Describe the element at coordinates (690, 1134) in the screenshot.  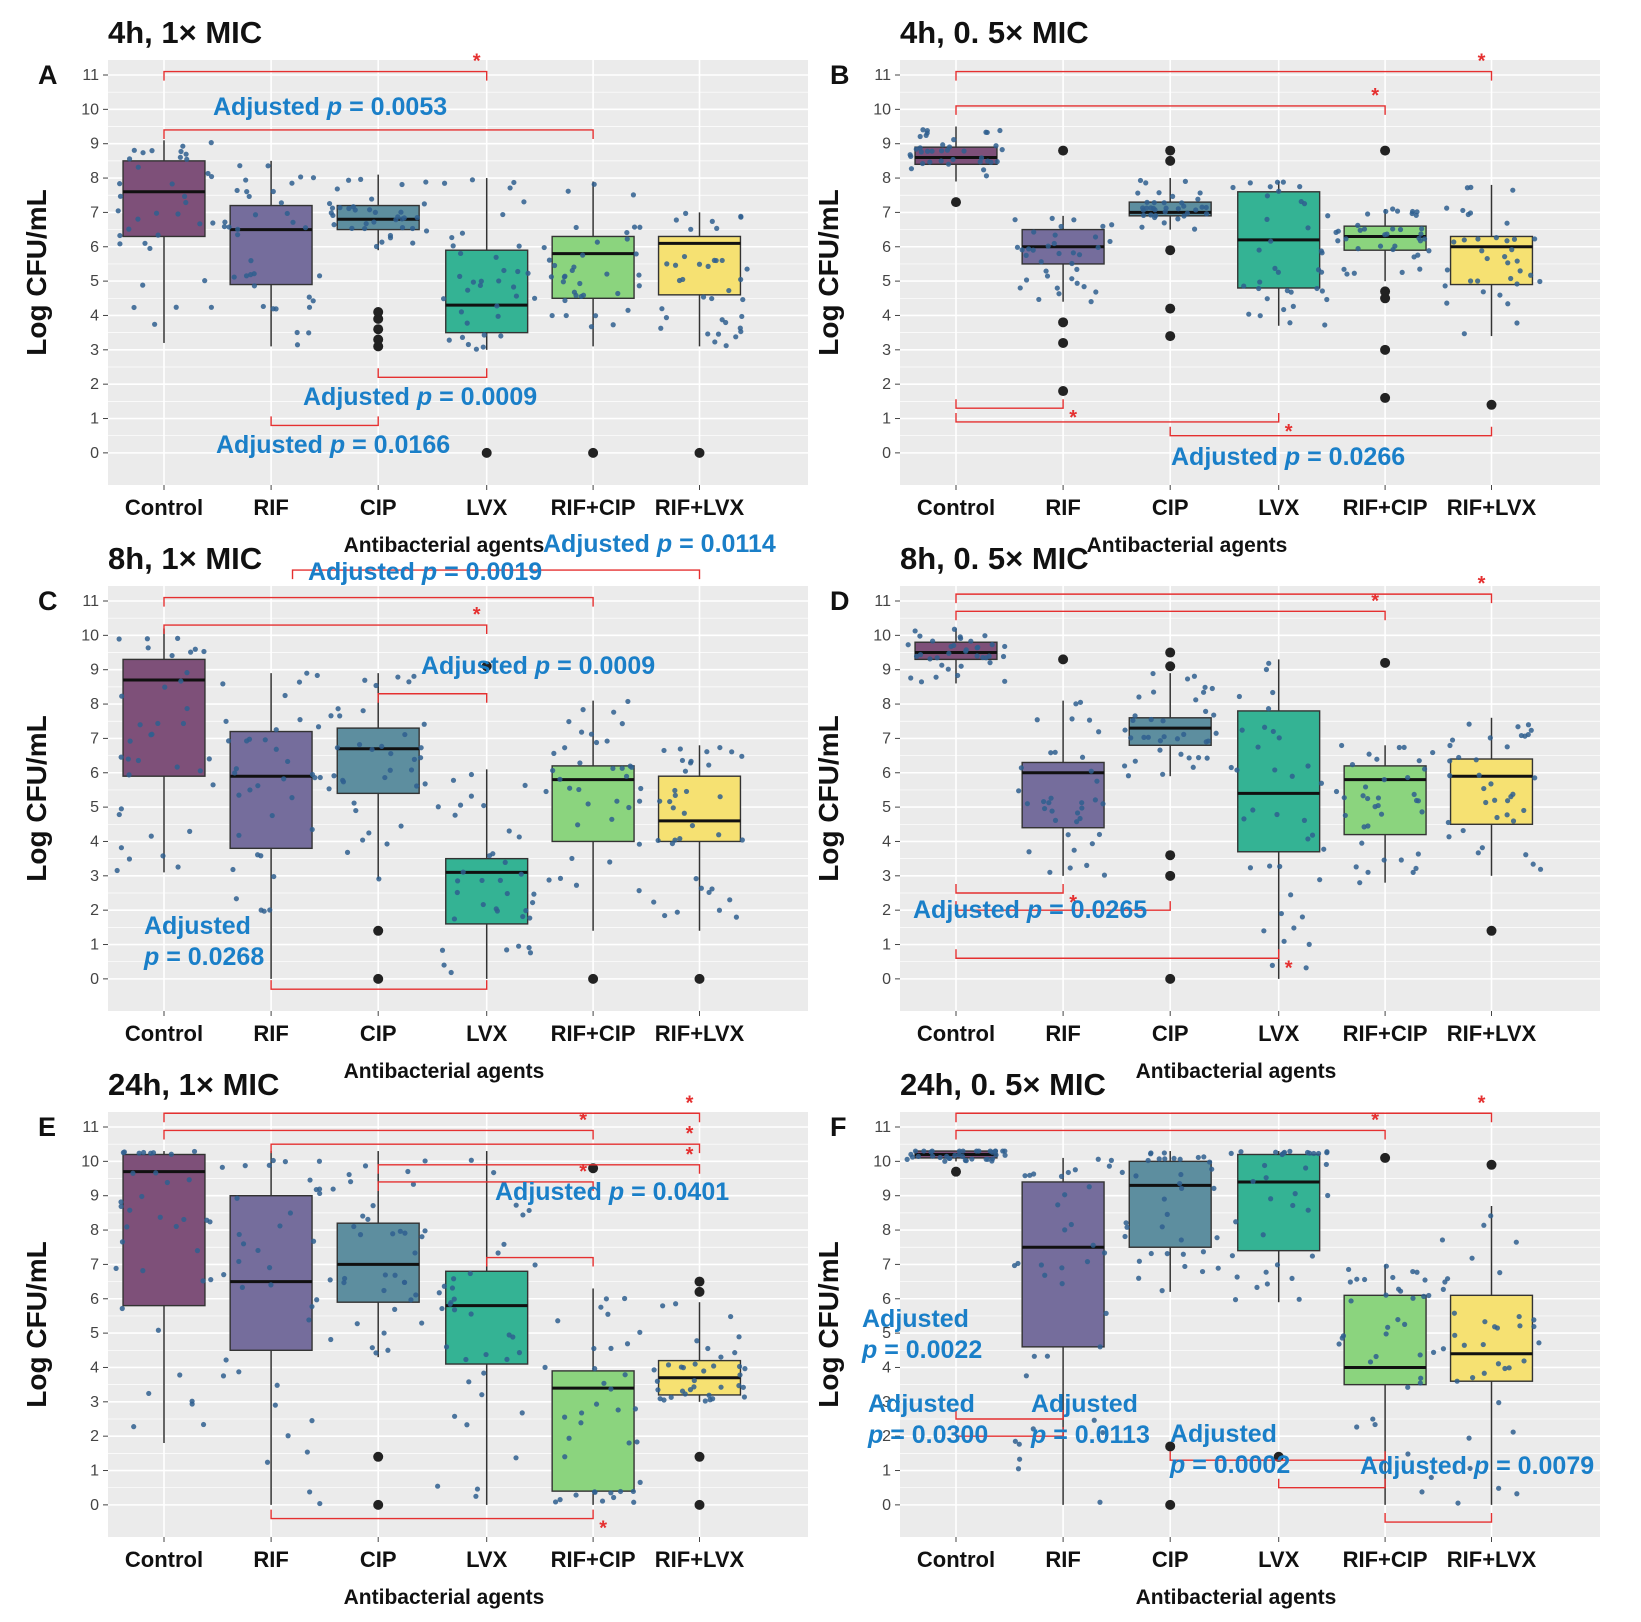
I see `significance-star: *` at that location.